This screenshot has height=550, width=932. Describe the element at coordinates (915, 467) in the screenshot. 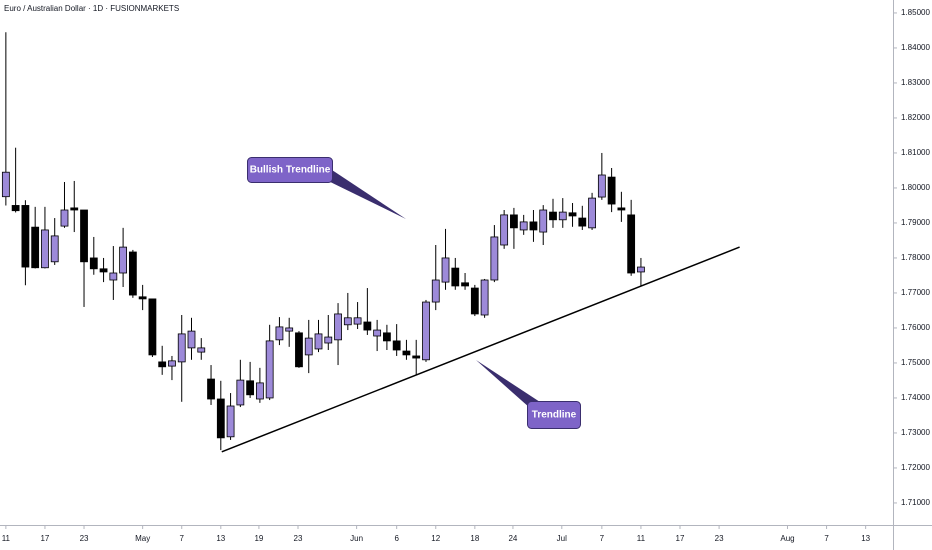

I see `y-tick-label: 1.72000` at that location.